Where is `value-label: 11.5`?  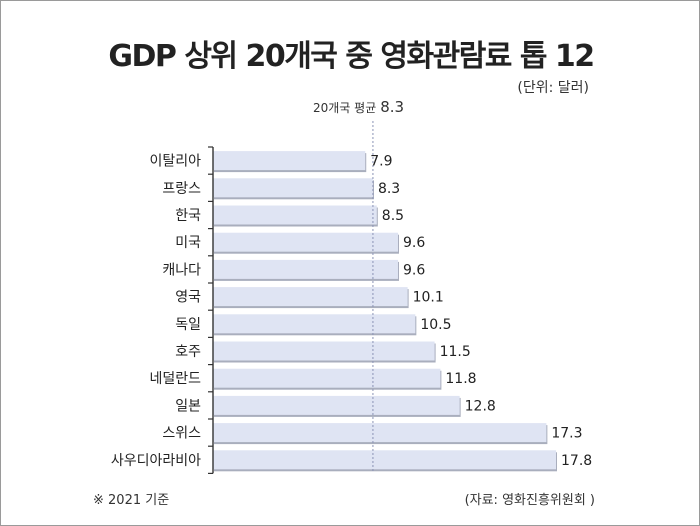 value-label: 11.5 is located at coordinates (455, 352).